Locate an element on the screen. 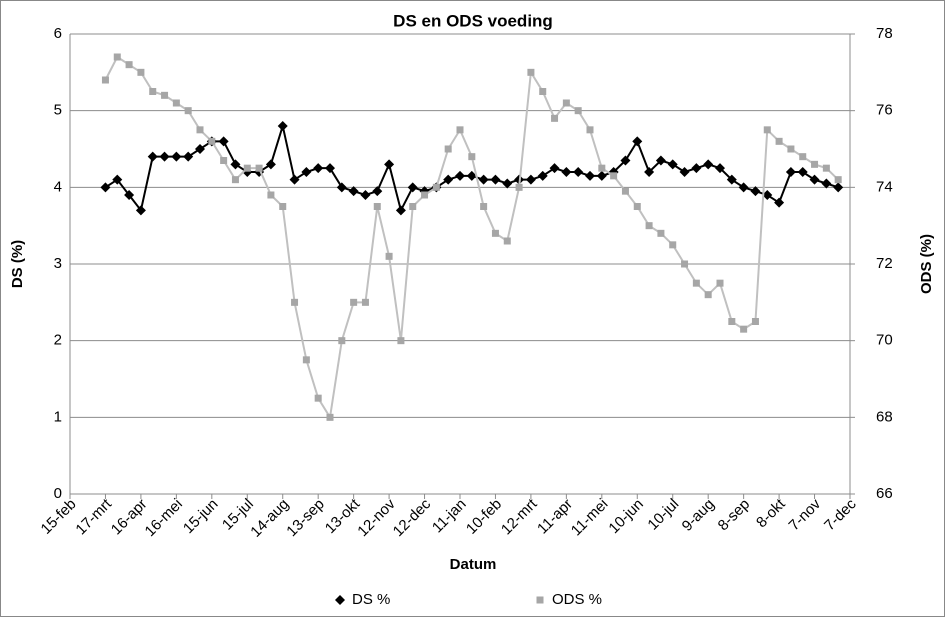 The image size is (945, 622). y-tick-label: 0 is located at coordinates (58, 493).